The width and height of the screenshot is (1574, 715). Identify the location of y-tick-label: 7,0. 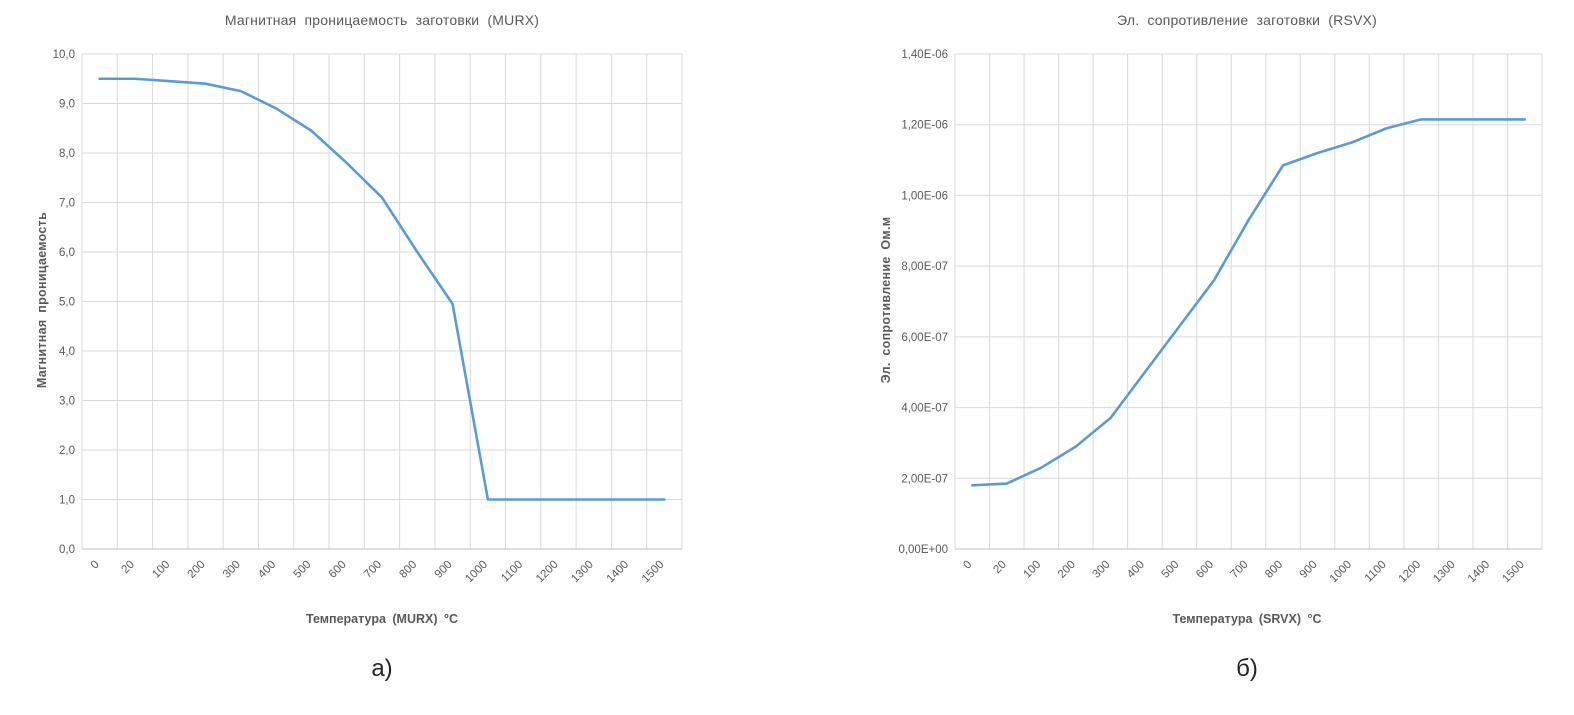
(67, 204).